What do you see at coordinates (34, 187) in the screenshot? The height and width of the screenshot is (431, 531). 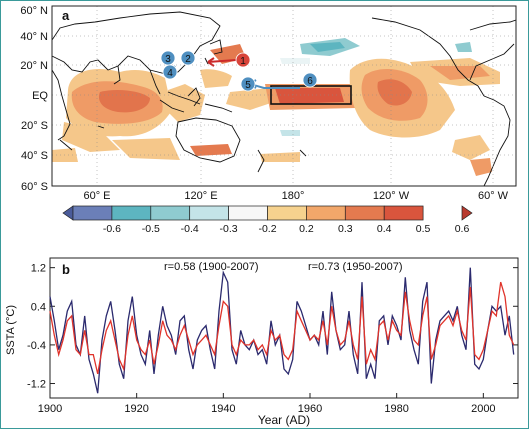 I see `map-y-tick: 60° S` at bounding box center [34, 187].